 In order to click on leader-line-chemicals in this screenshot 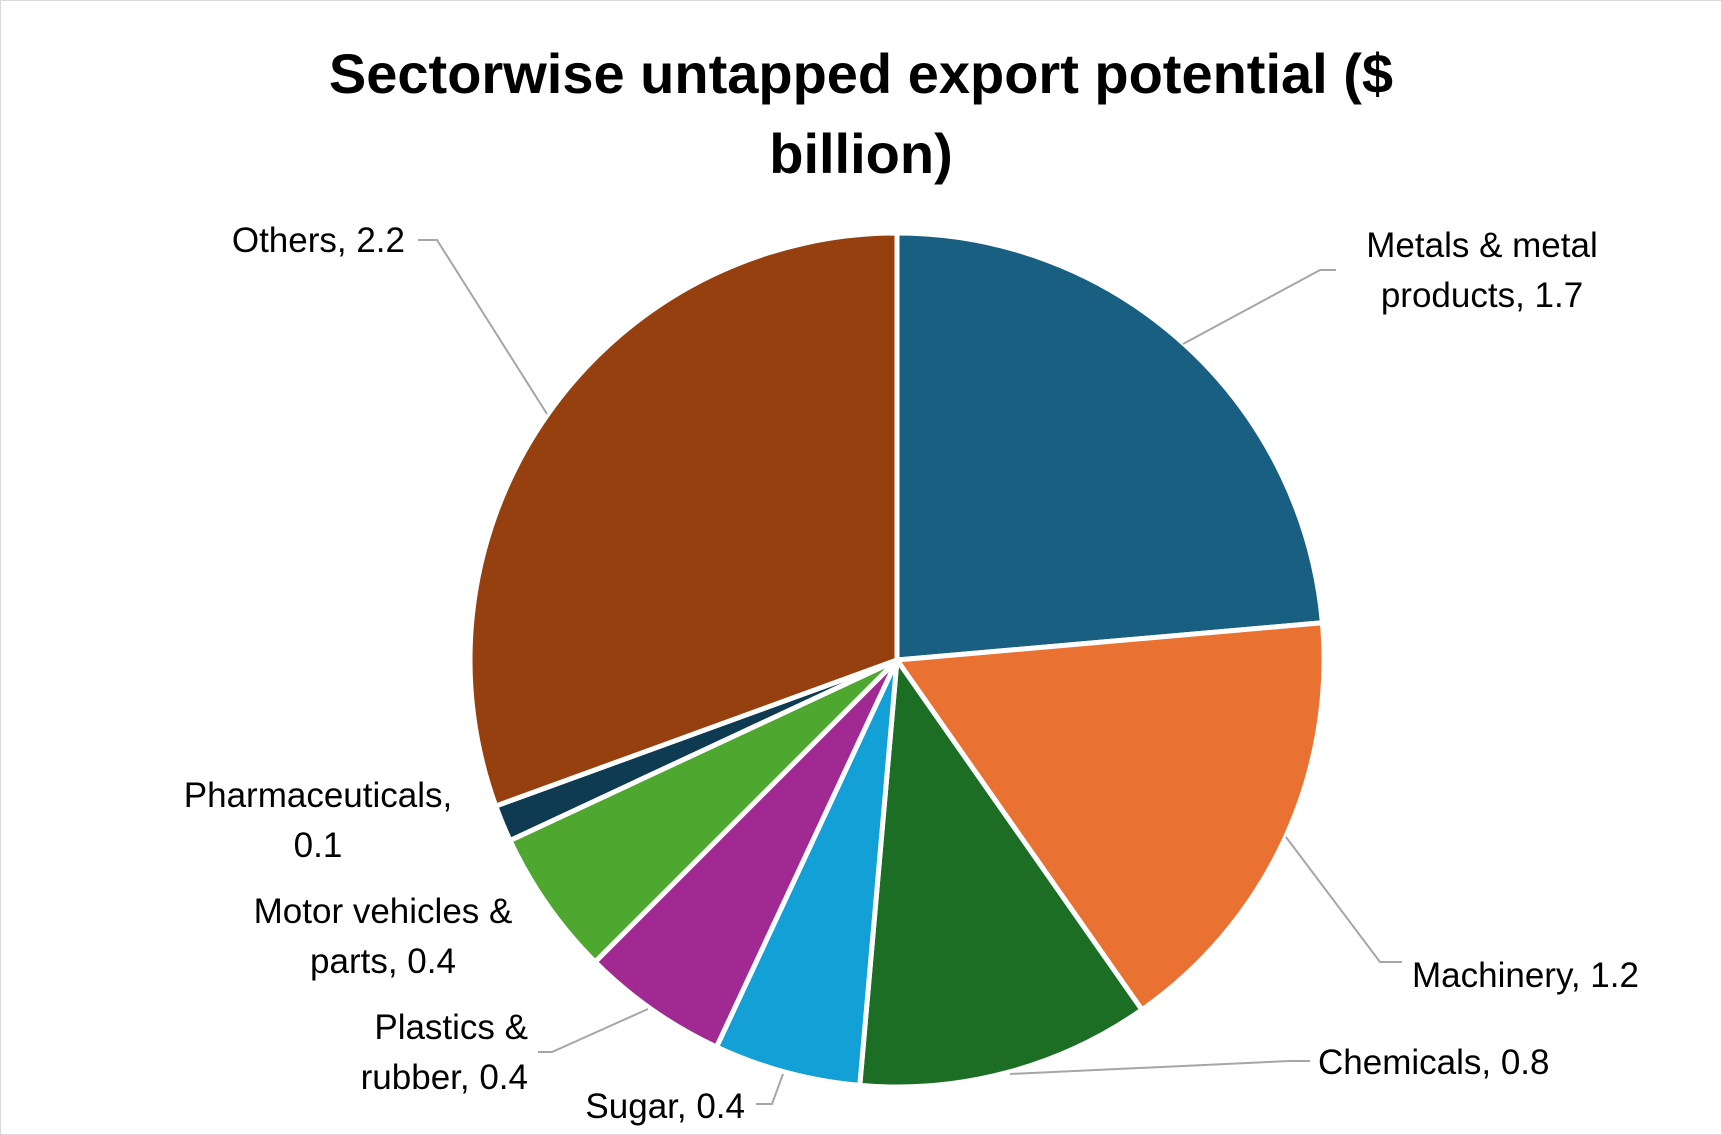, I will do `click(1159, 1067)`.